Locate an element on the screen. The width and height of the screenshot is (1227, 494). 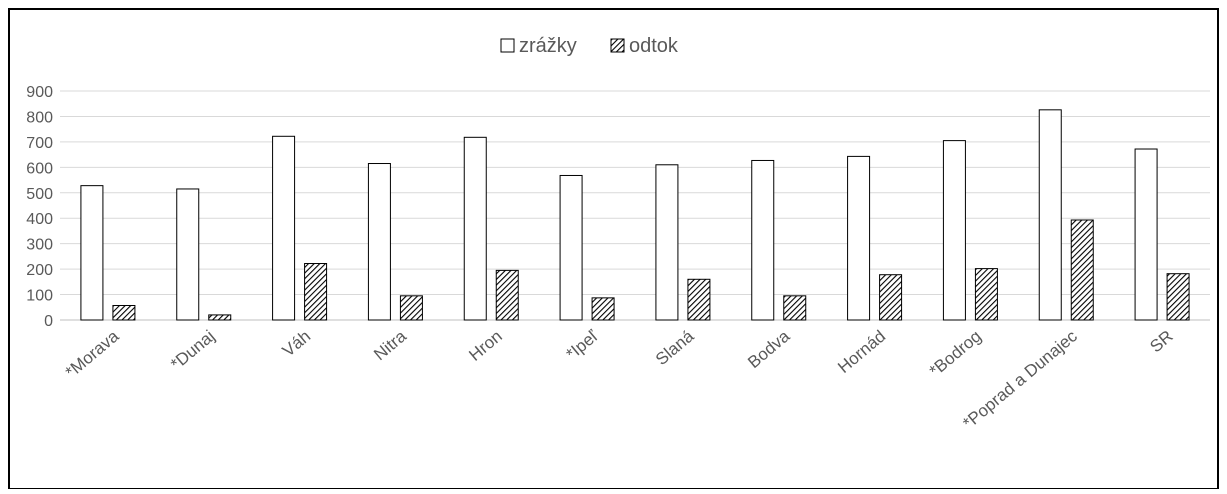
legend-label-zrazky: zrážky is located at coordinates (548, 46).